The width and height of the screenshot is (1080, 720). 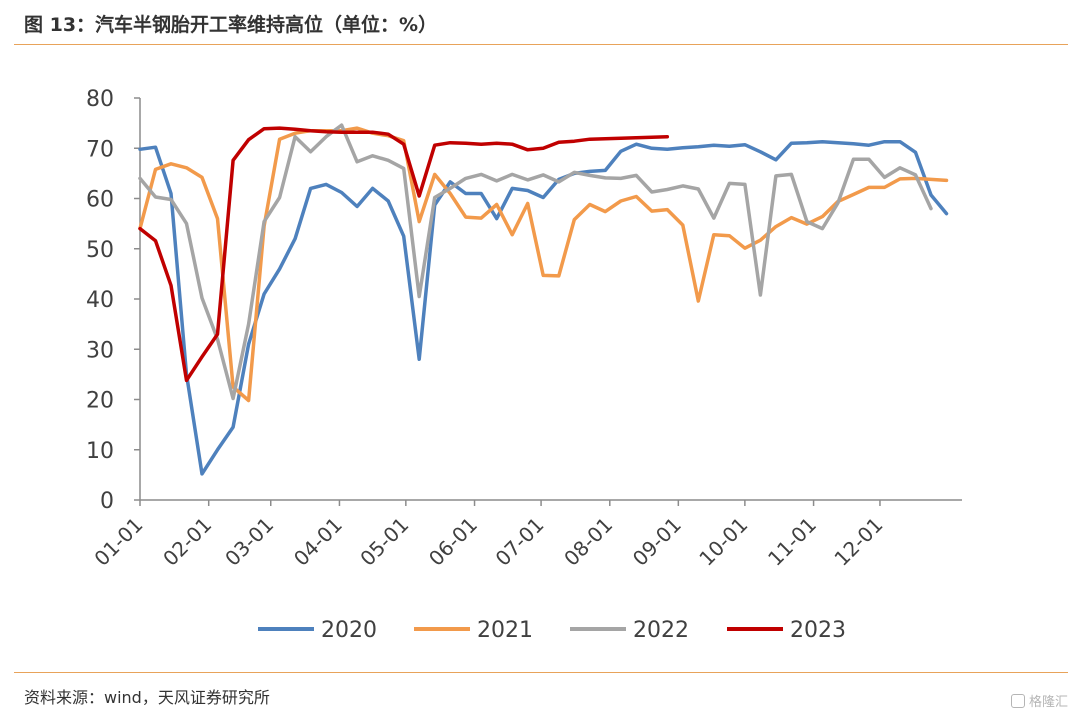 What do you see at coordinates (541, 672) in the screenshot?
I see `footer-divider` at bounding box center [541, 672].